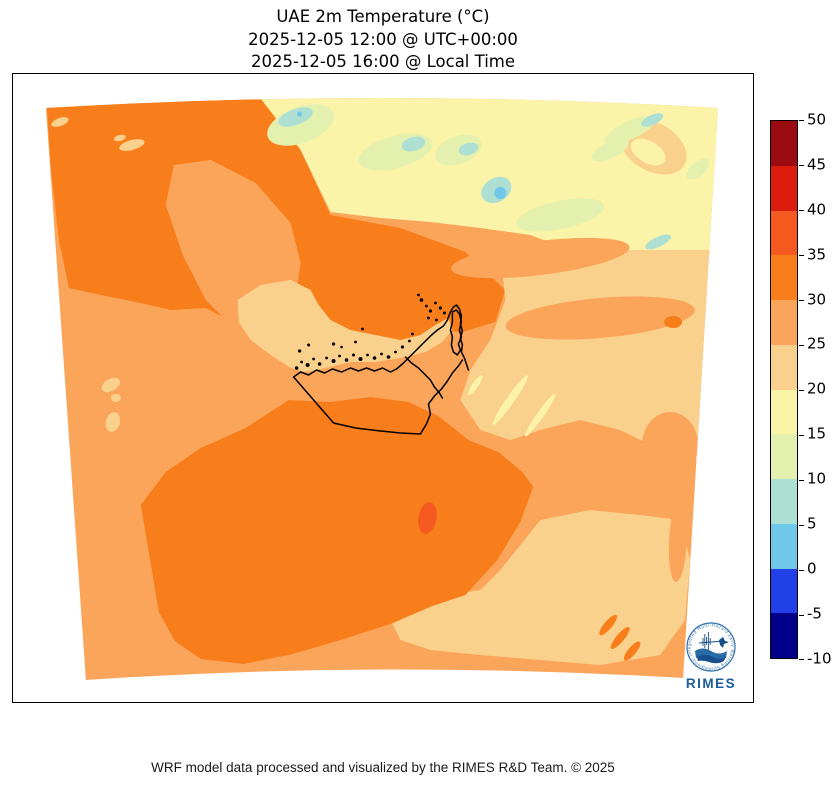 The width and height of the screenshot is (840, 788). Describe the element at coordinates (98, 274) in the screenshot. I see `map-region-west-sand-patches` at that location.